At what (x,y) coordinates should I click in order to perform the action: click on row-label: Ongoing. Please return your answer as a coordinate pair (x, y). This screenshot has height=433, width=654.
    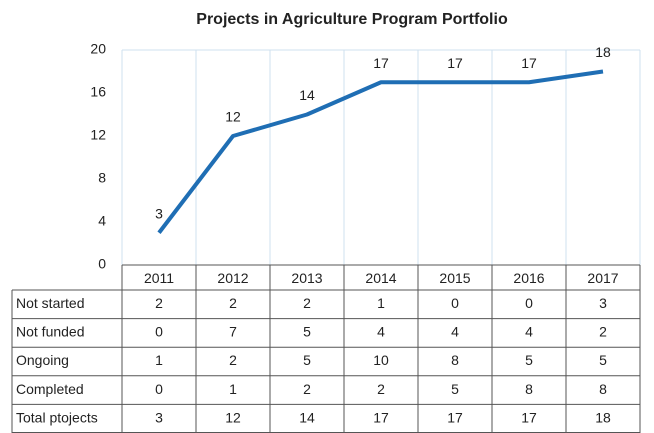
    Looking at the image, I should click on (42, 360).